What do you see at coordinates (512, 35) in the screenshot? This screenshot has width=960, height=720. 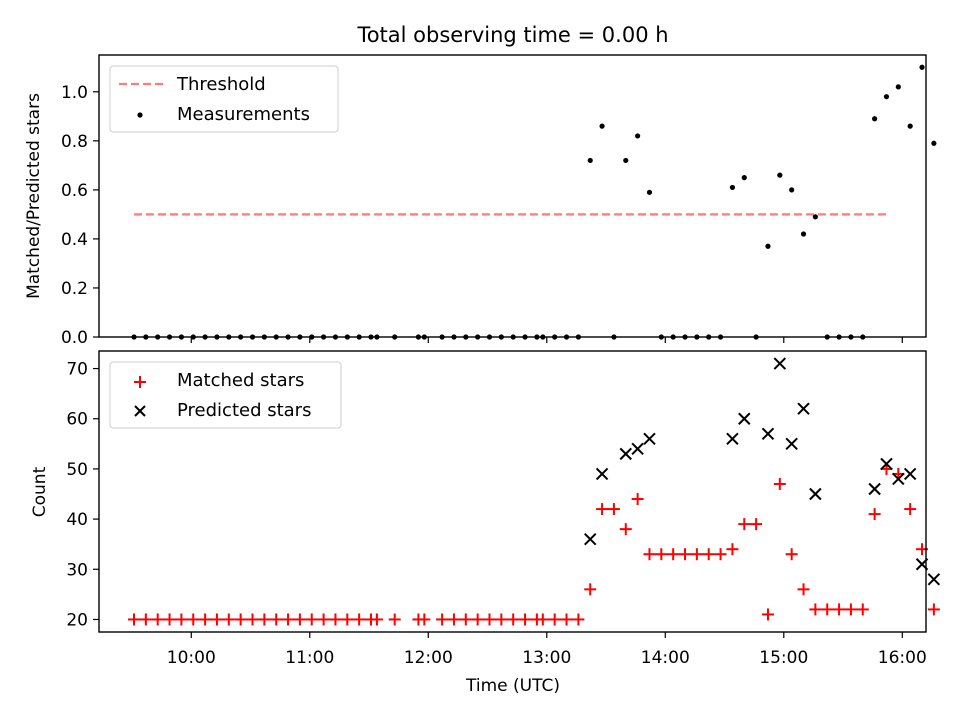 I see `chart-title: Total observing time = 0.00 h` at bounding box center [512, 35].